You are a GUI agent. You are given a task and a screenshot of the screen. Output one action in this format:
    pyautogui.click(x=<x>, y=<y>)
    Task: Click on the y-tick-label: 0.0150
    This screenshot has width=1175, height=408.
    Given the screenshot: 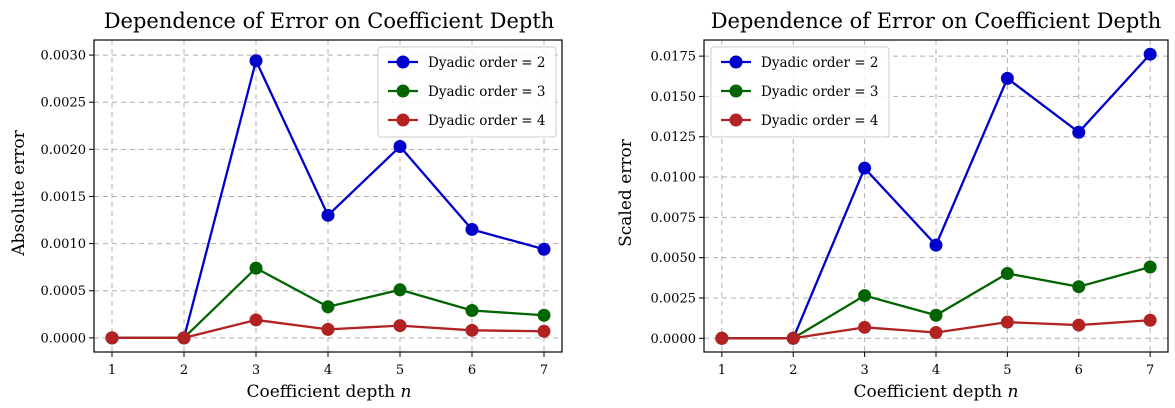 What is the action you would take?
    pyautogui.click(x=674, y=97)
    